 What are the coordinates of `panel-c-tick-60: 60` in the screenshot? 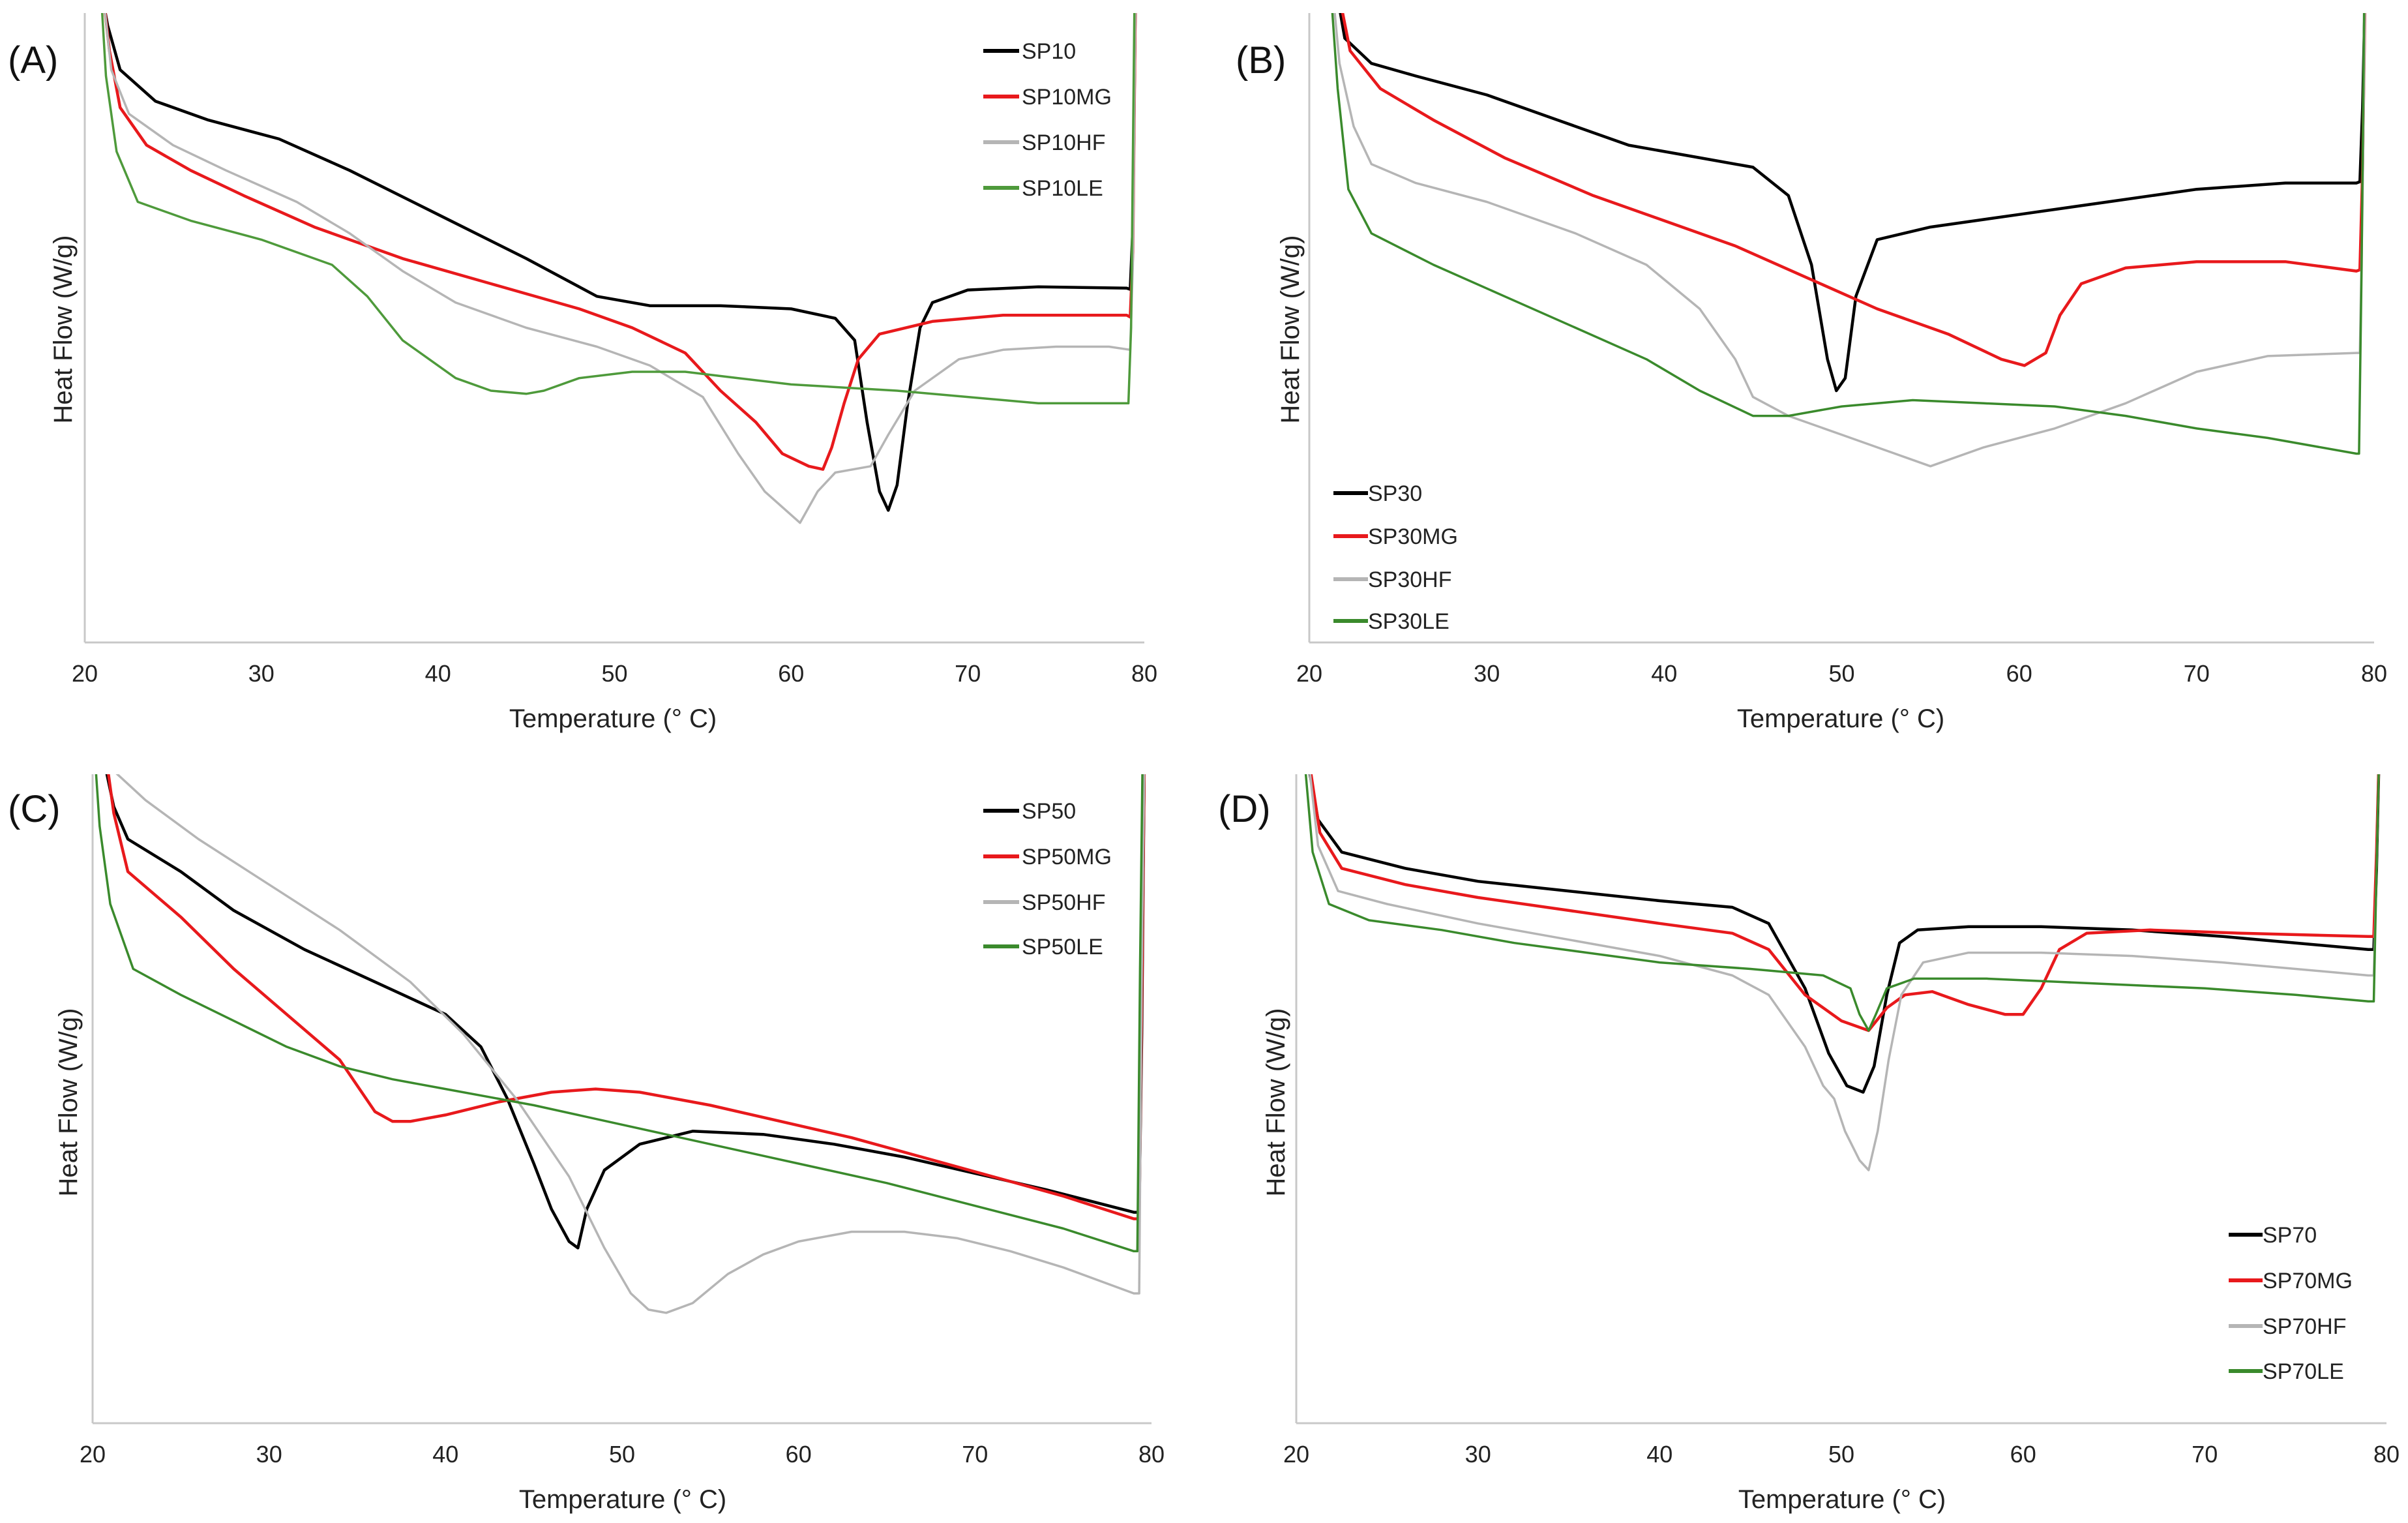 It's located at (799, 1455).